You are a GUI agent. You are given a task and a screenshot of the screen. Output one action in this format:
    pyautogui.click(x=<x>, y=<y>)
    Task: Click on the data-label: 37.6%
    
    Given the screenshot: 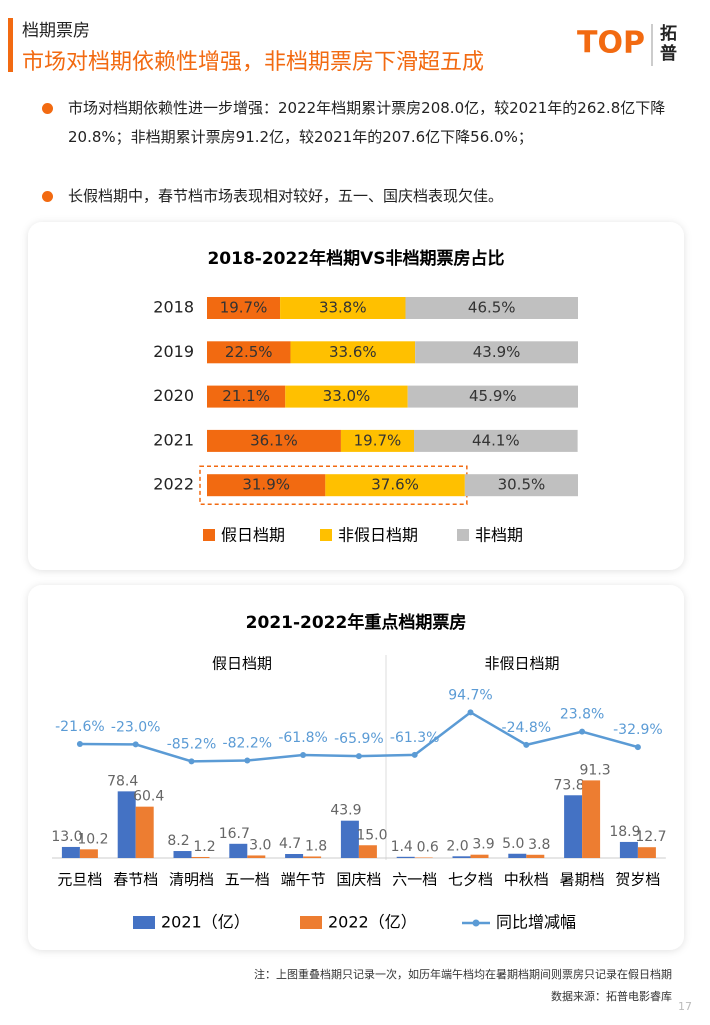 What is the action you would take?
    pyautogui.click(x=395, y=485)
    